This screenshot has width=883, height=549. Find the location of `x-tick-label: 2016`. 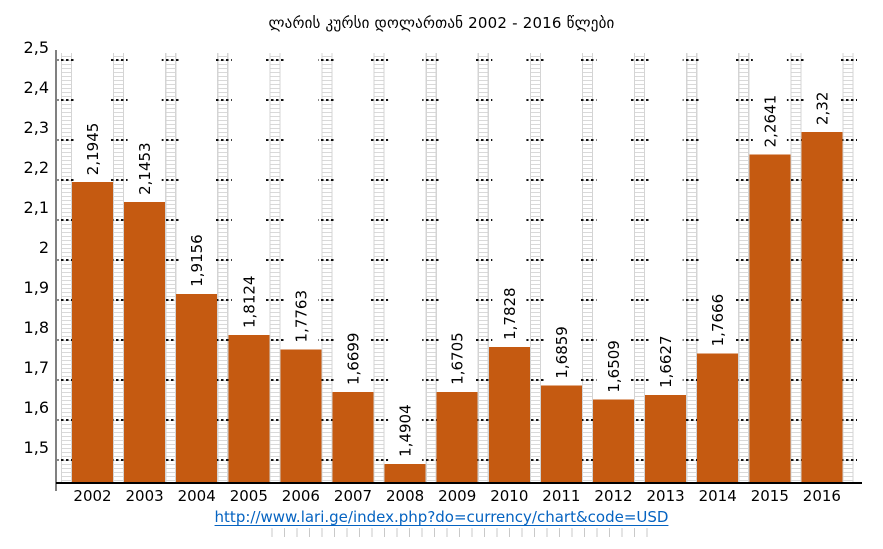

x-tick-label: 2016 is located at coordinates (822, 496).